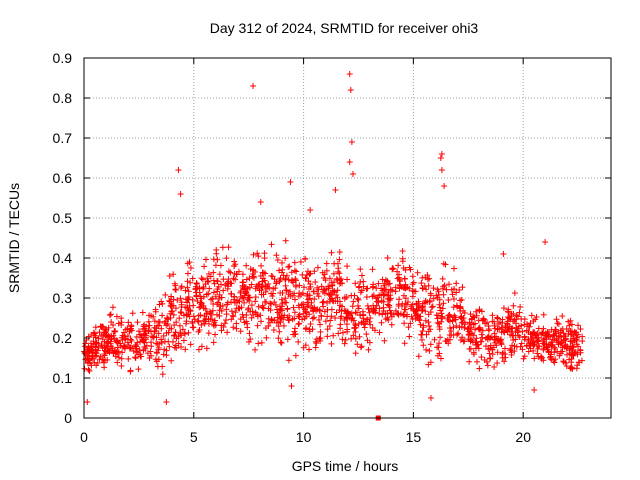 This screenshot has width=640, height=480. I want to click on x-tick-label: 15, so click(414, 437).